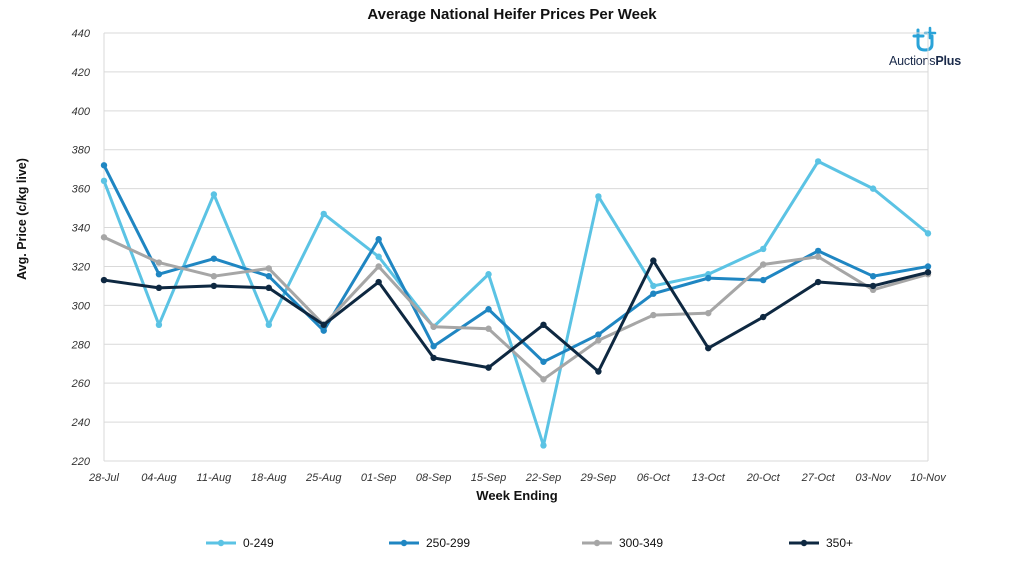 The image size is (1024, 571). What do you see at coordinates (709, 478) in the screenshot?
I see `x-tick-label: 13-Oct` at bounding box center [709, 478].